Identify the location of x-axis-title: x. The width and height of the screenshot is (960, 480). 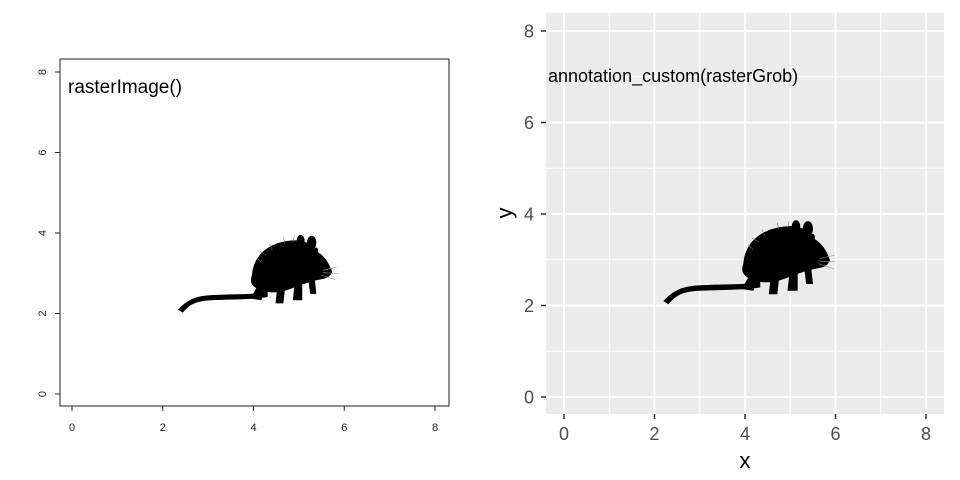
(745, 460).